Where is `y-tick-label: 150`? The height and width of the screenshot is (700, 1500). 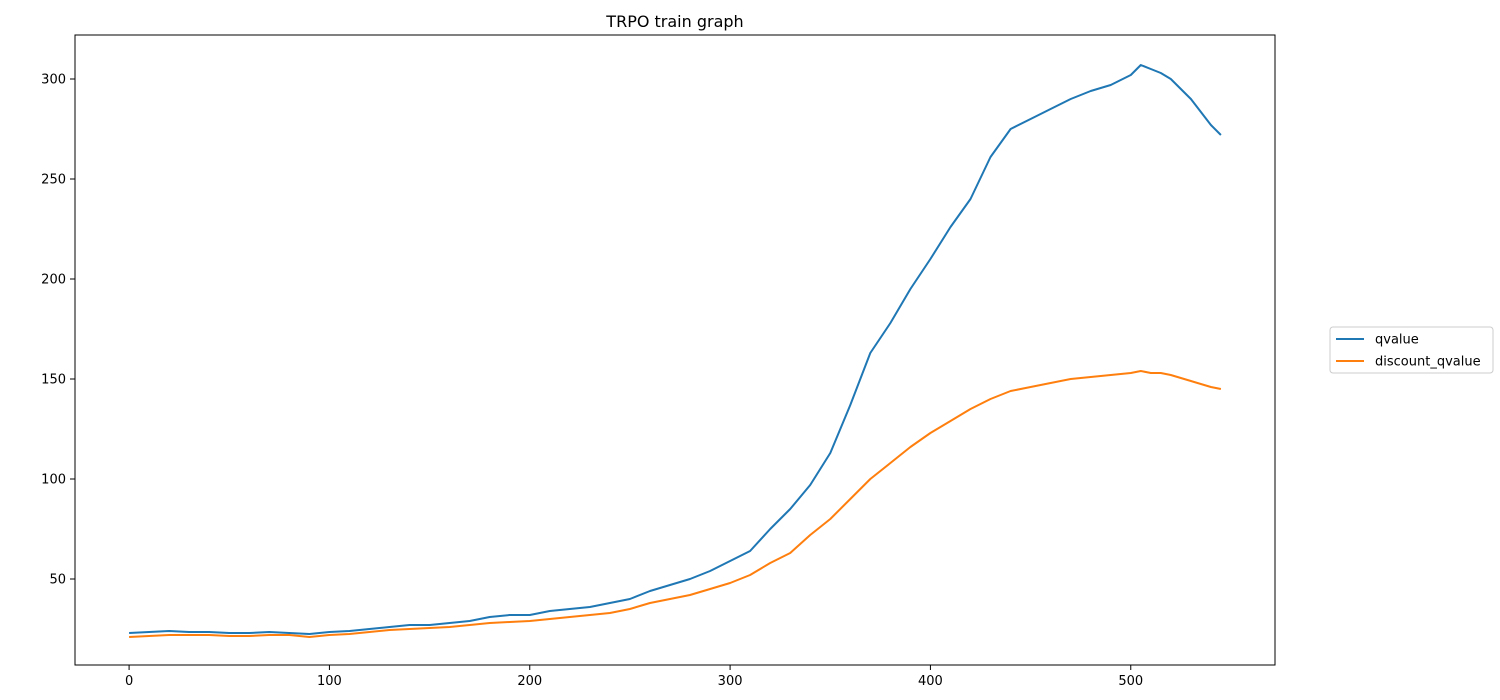
y-tick-label: 150 is located at coordinates (53, 380).